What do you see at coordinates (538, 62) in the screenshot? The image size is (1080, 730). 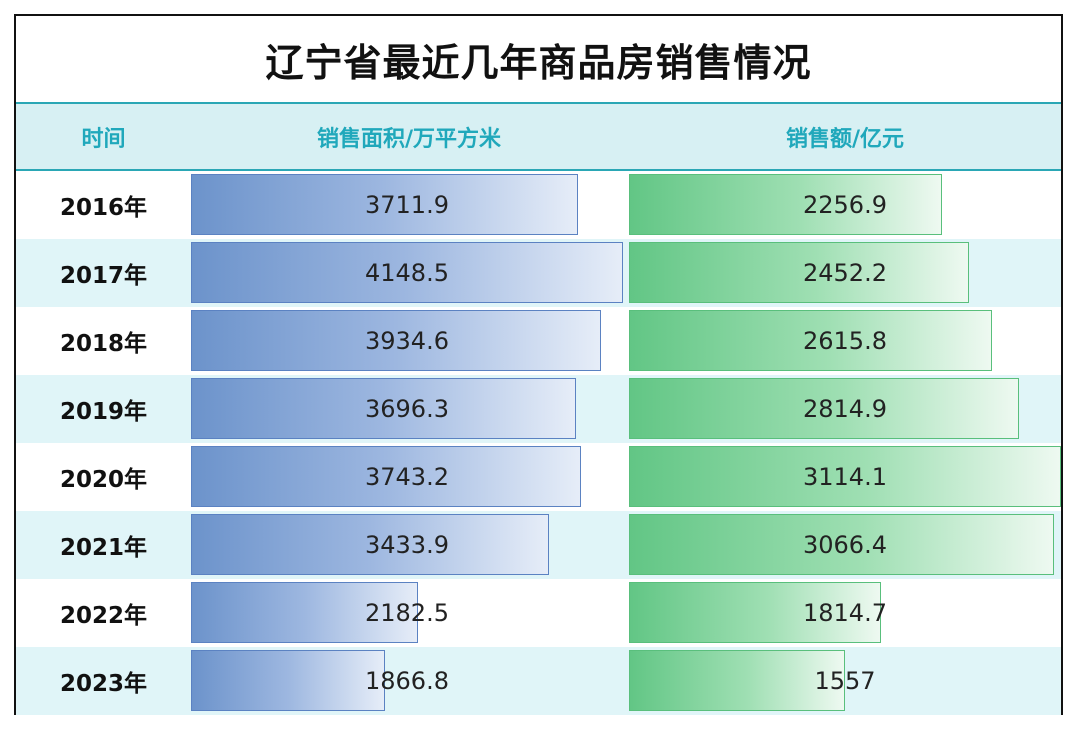 I see `chart-title: 辽宁省最近几年商品房销售情况` at bounding box center [538, 62].